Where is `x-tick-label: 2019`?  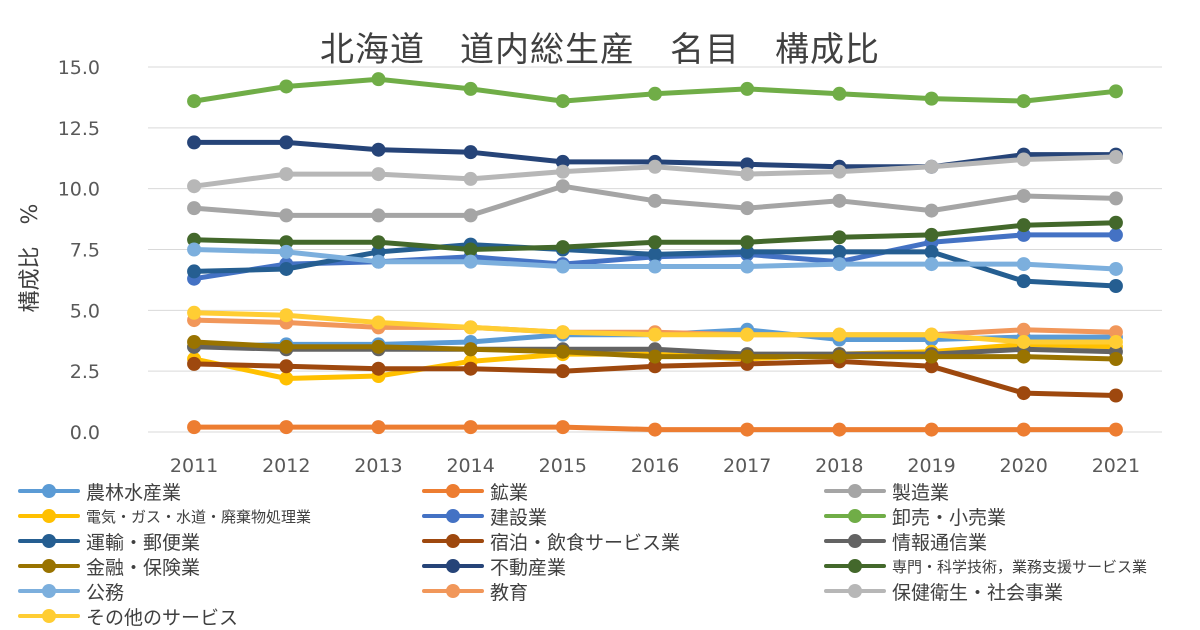 x-tick-label: 2019 is located at coordinates (931, 466).